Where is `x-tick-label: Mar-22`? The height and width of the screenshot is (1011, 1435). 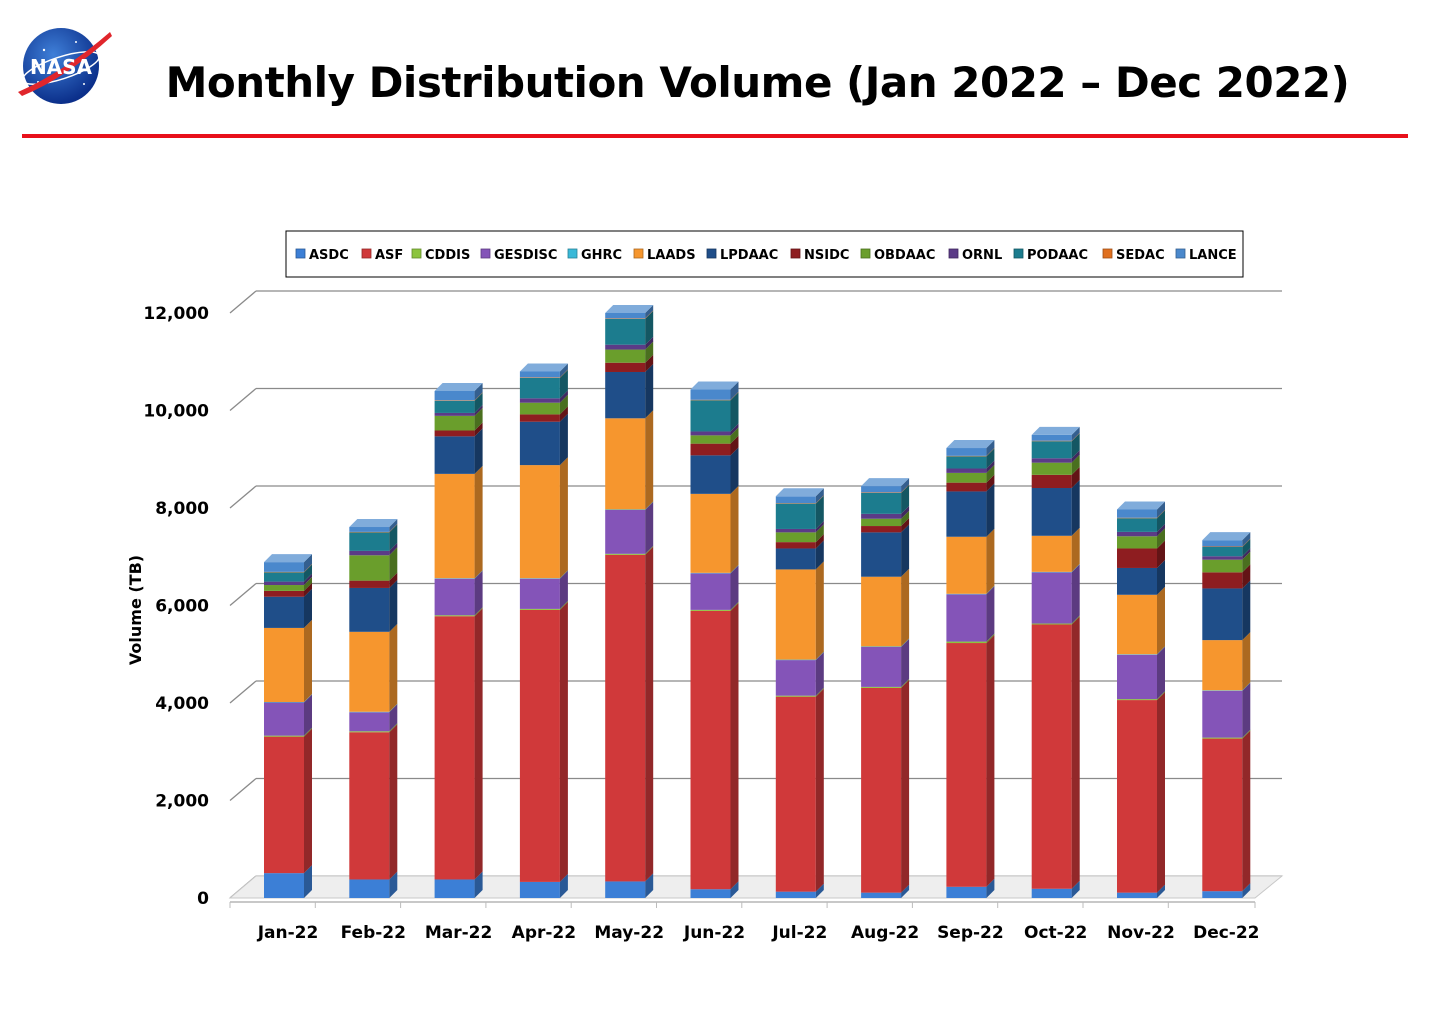
x-tick-label: Mar-22 is located at coordinates (459, 933).